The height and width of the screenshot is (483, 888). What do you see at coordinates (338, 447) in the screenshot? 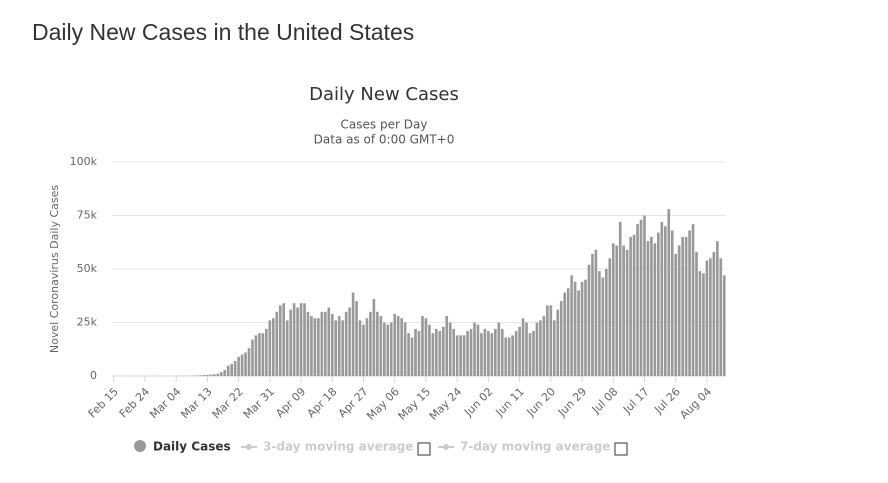
I see `legend-label: 3-day moving average` at bounding box center [338, 447].